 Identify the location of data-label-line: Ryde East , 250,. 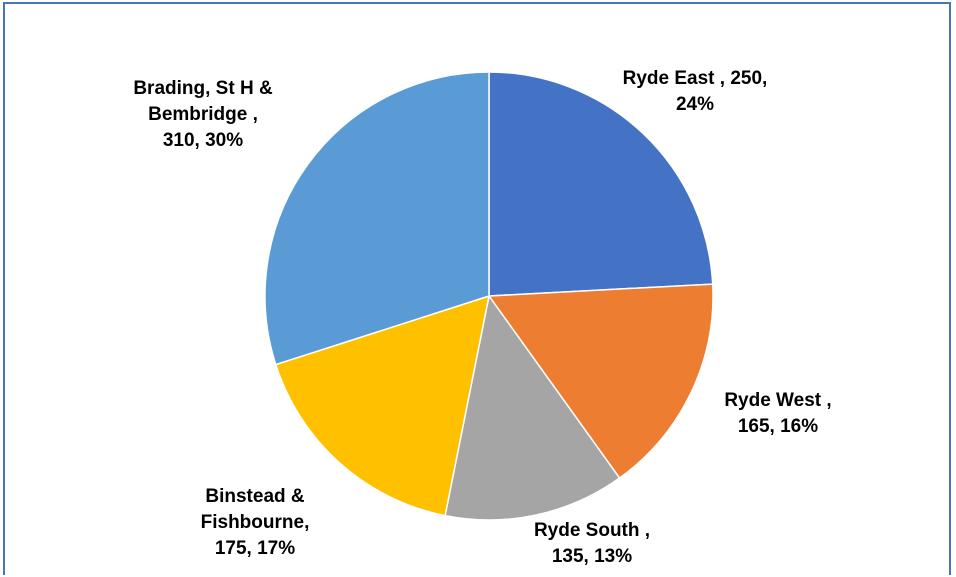
(695, 78).